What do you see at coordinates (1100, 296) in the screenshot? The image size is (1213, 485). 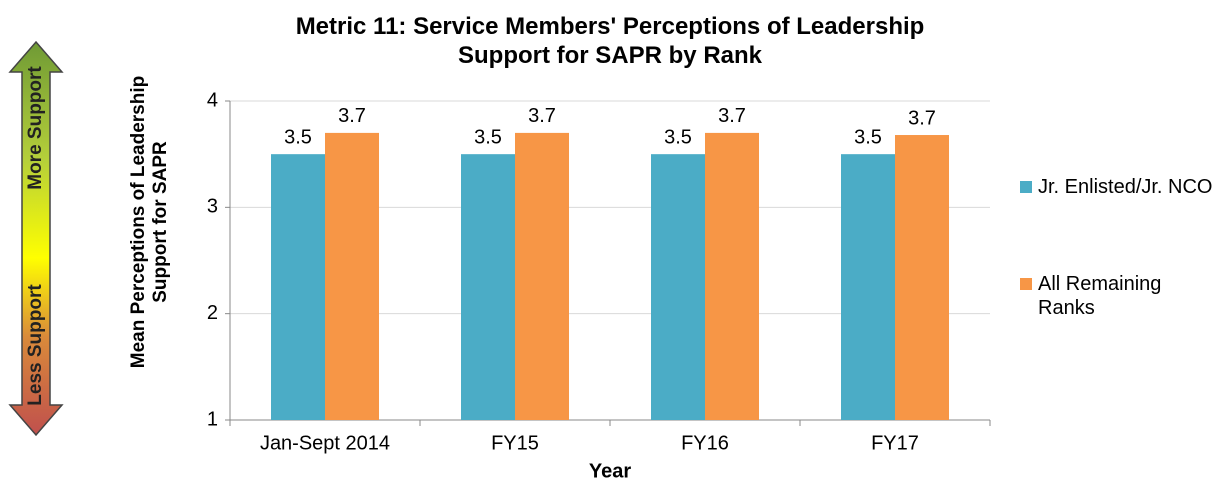 I see `legend-label: All Remaining Ranks` at bounding box center [1100, 296].